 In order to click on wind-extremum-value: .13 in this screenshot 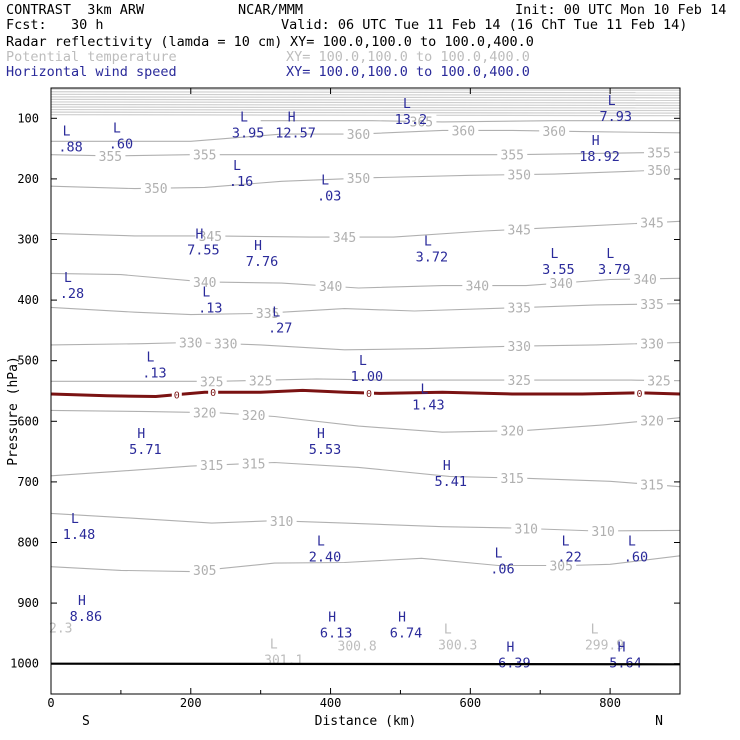, I will do `click(154, 373)`.